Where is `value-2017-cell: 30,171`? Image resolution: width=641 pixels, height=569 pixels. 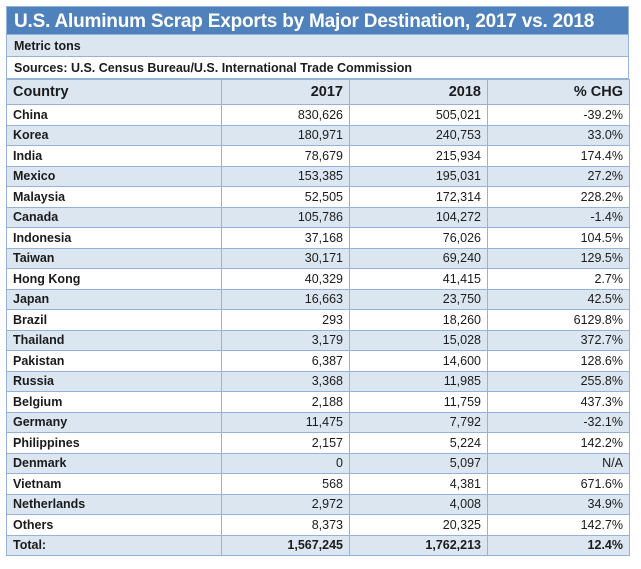
value-2017-cell: 30,171 is located at coordinates (285, 258).